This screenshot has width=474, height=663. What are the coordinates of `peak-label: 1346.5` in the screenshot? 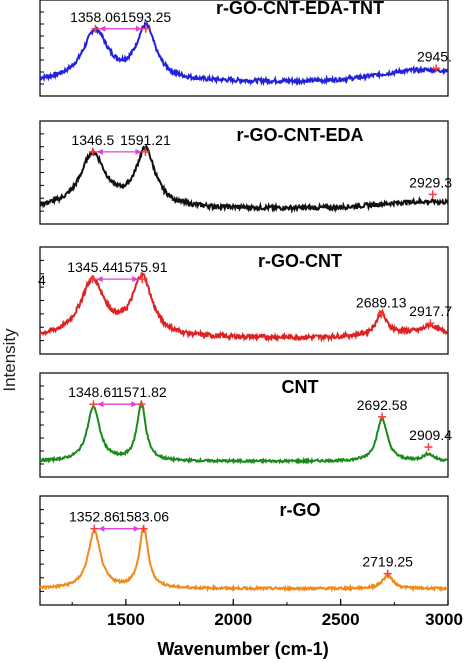 It's located at (92, 140).